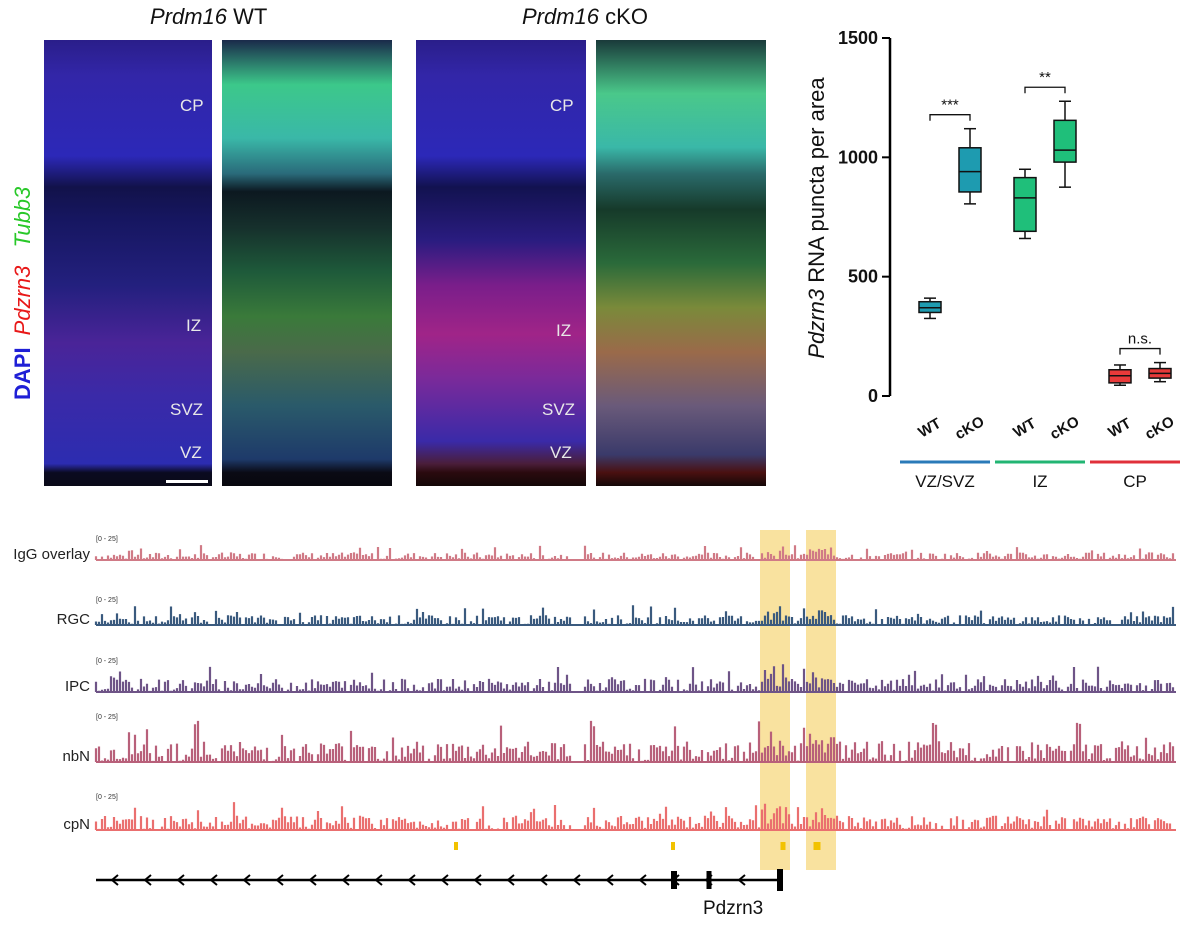 The width and height of the screenshot is (1200, 949). Describe the element at coordinates (247, 16) in the screenshot. I see `wt-title-genotype: WT` at that location.